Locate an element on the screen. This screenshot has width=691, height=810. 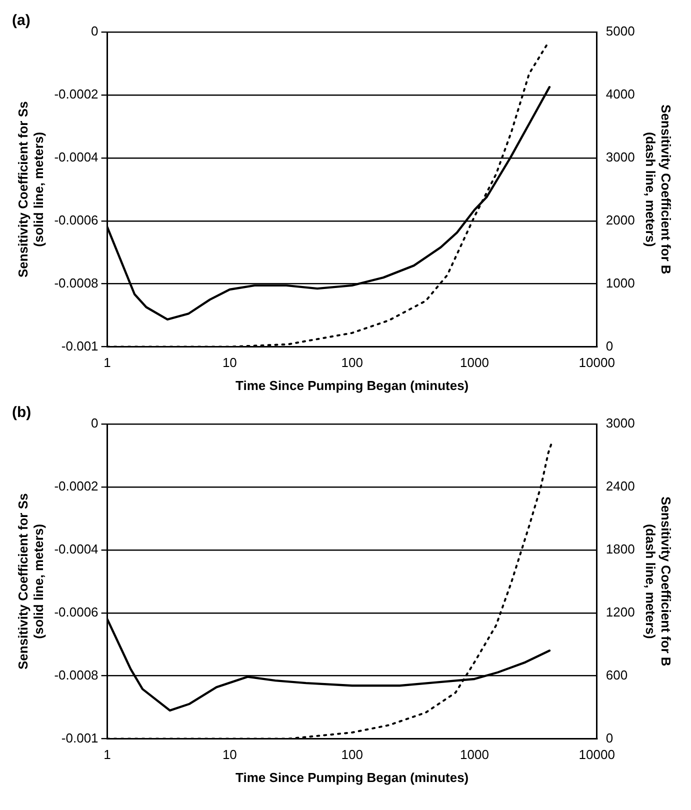
chart-title: (a) is located at coordinates (21, 21).